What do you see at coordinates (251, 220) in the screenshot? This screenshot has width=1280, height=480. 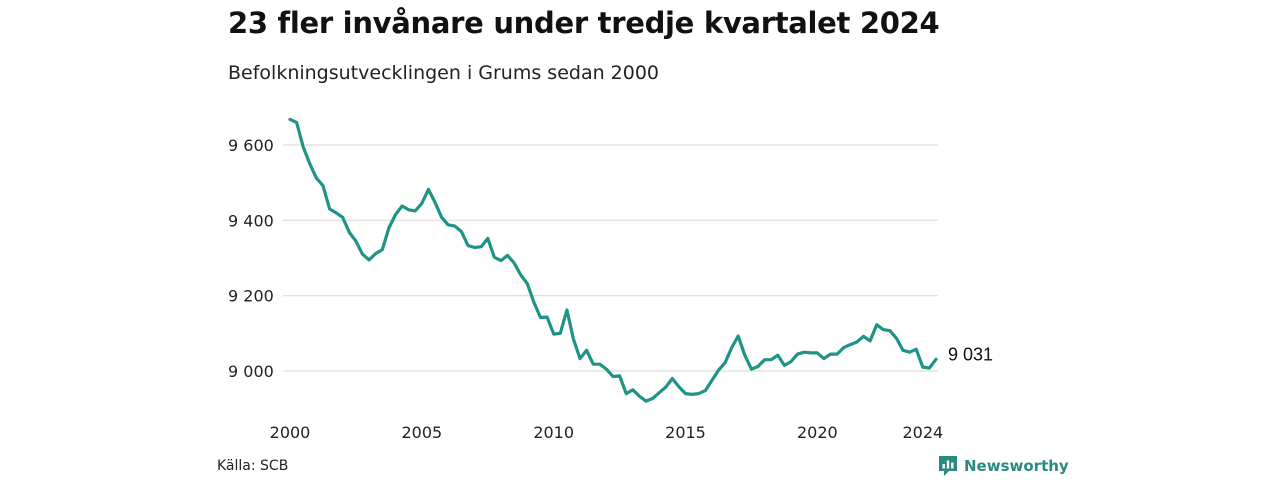 I see `y-tick-label: 9 400` at bounding box center [251, 220].